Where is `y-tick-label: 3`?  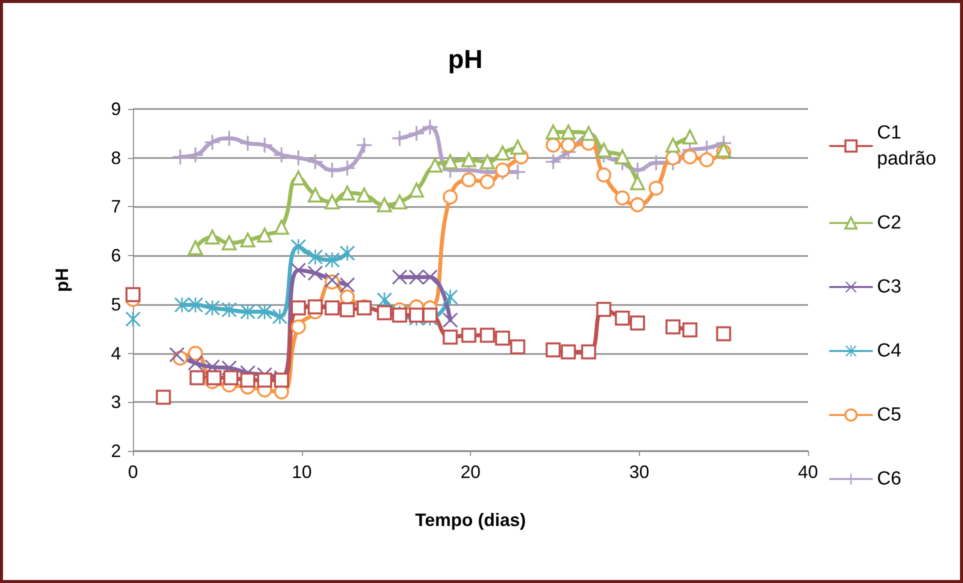
y-tick-label: 3 is located at coordinates (115, 402).